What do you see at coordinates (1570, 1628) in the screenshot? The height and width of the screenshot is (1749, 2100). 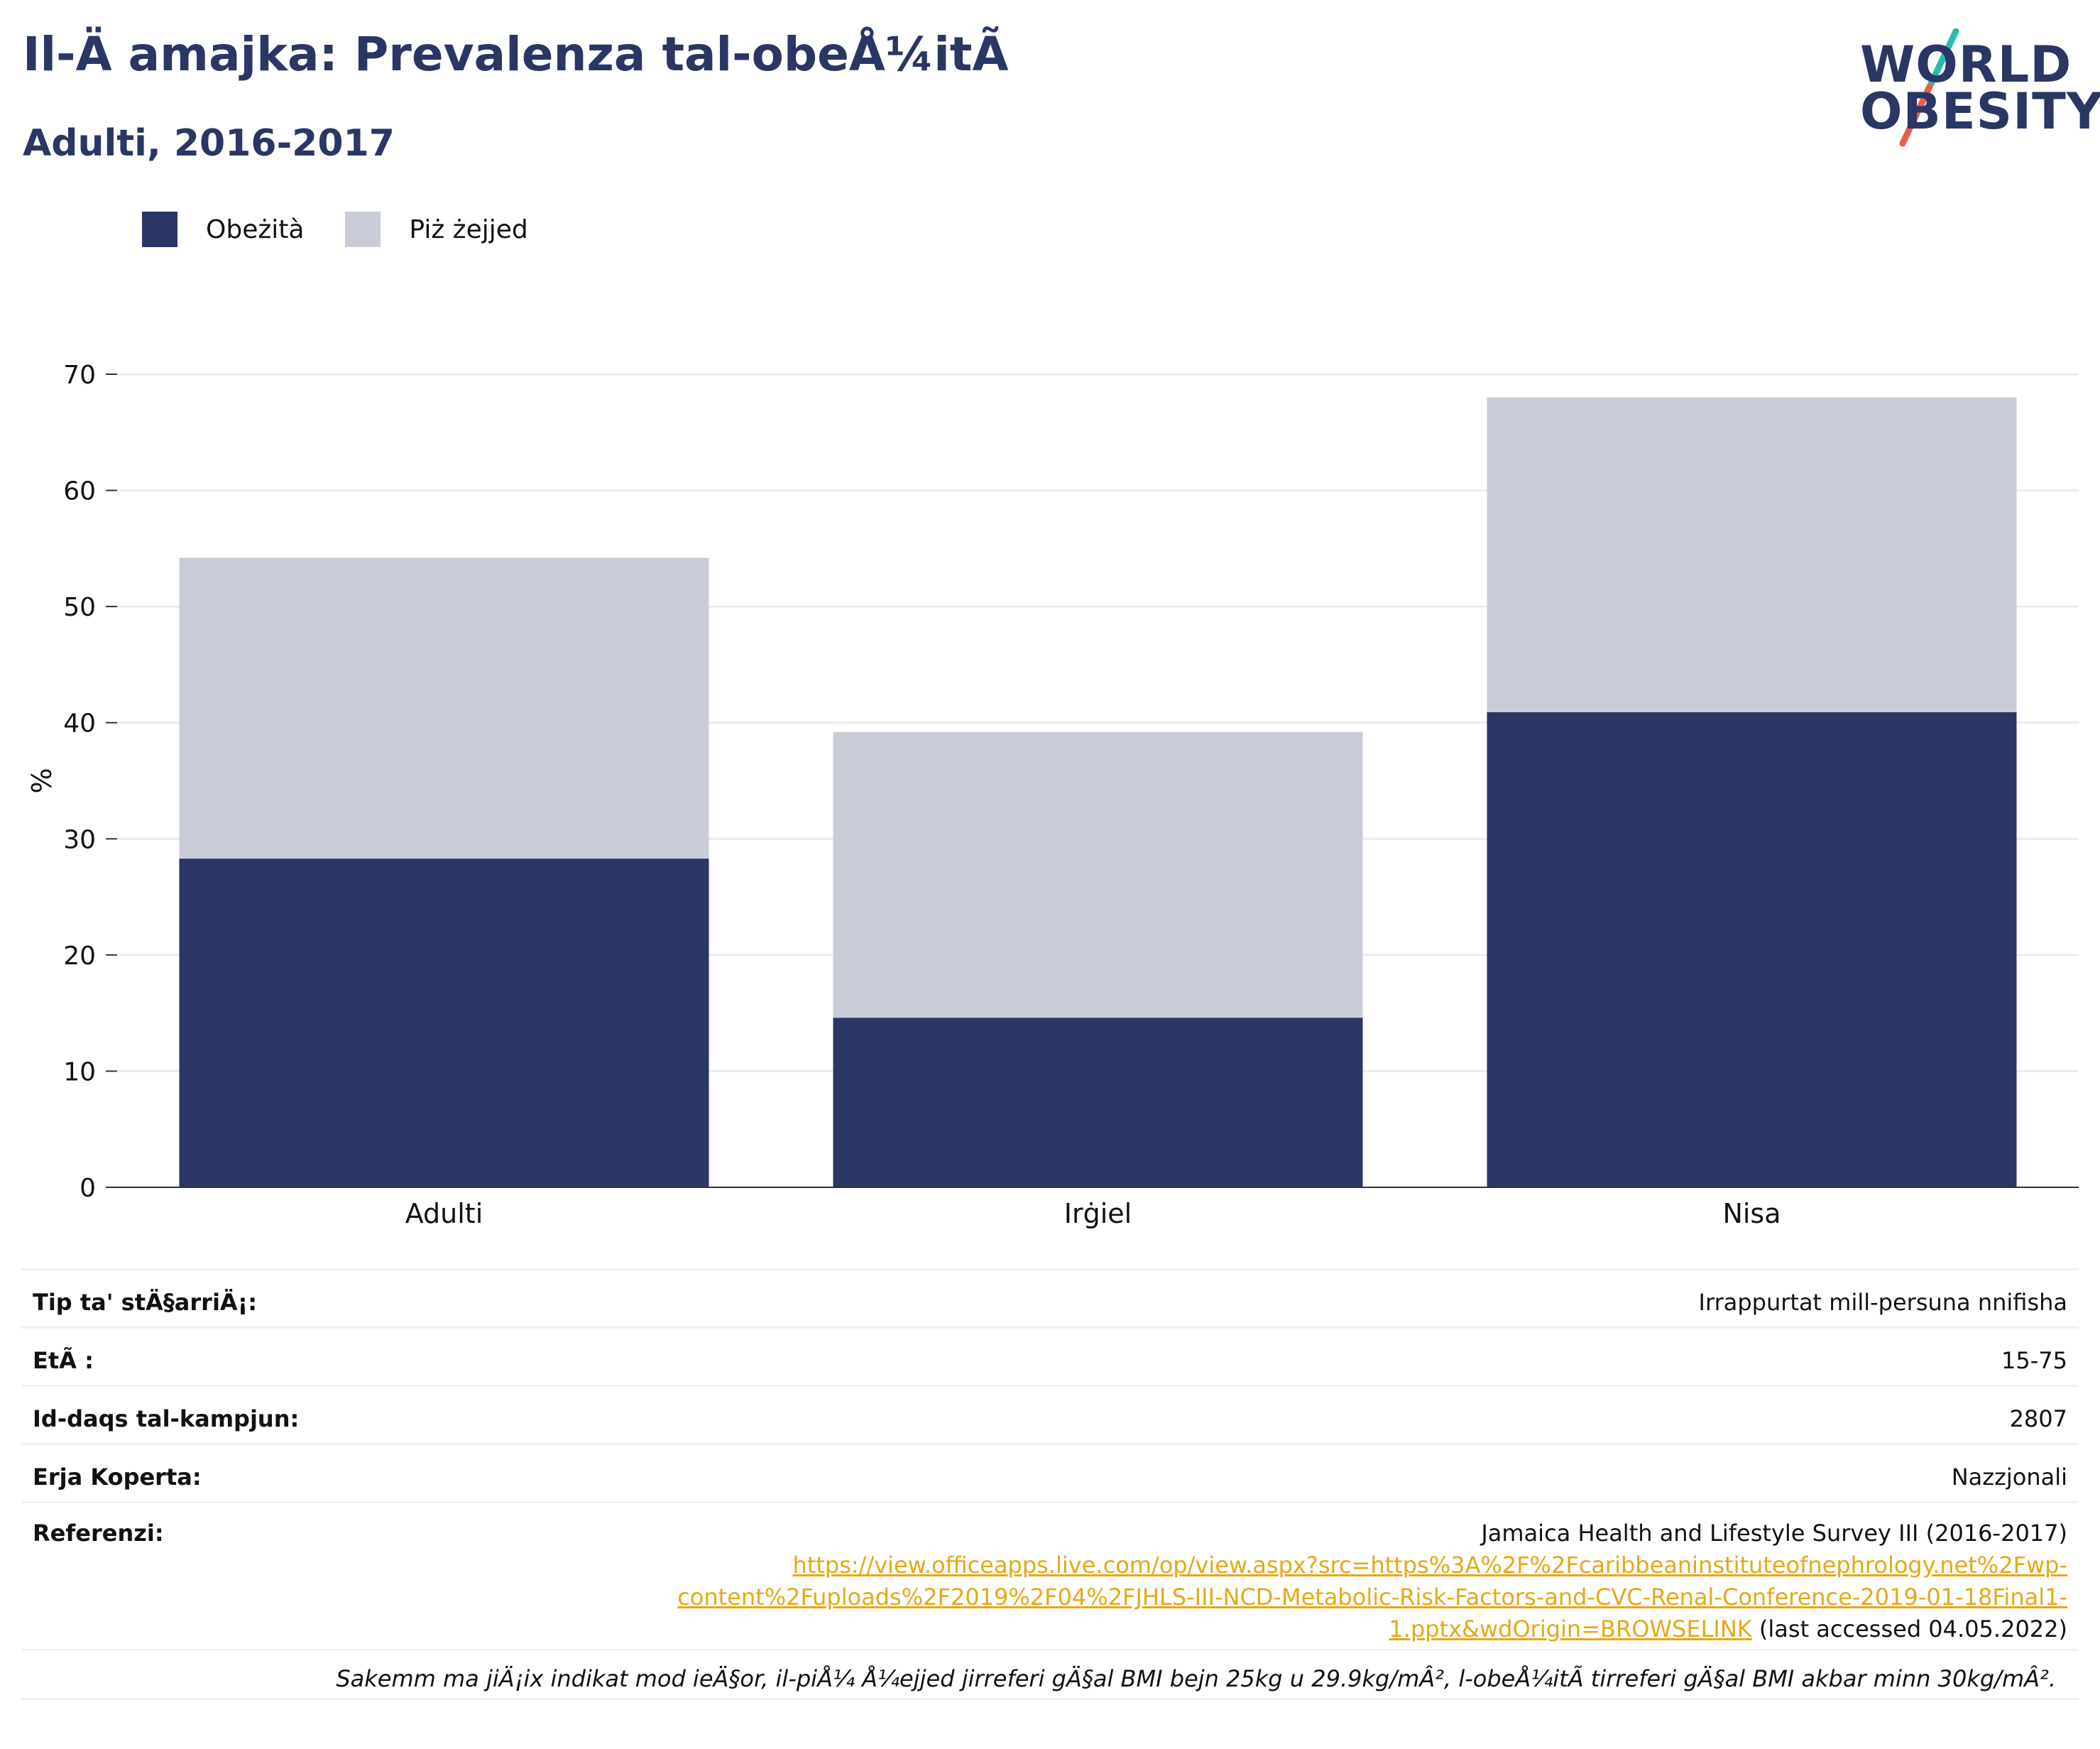 I see `reference-link-line-3: 1.pptx&wdOrigin=BROWSELINK` at bounding box center [1570, 1628].